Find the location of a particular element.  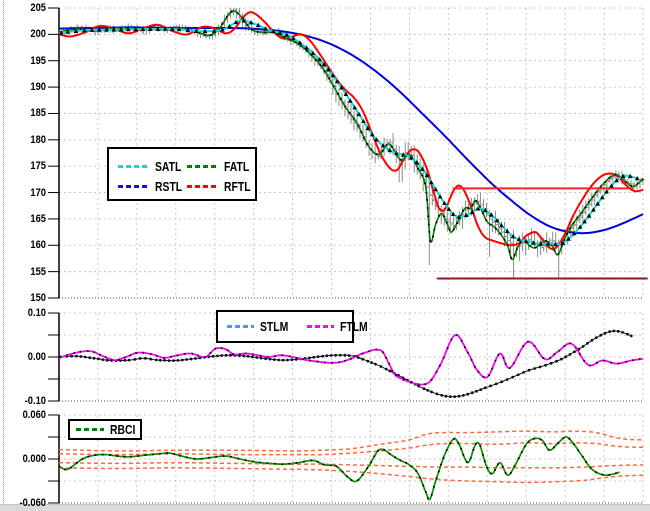

legend-label-ftlm: FTLM is located at coordinates (354, 326).